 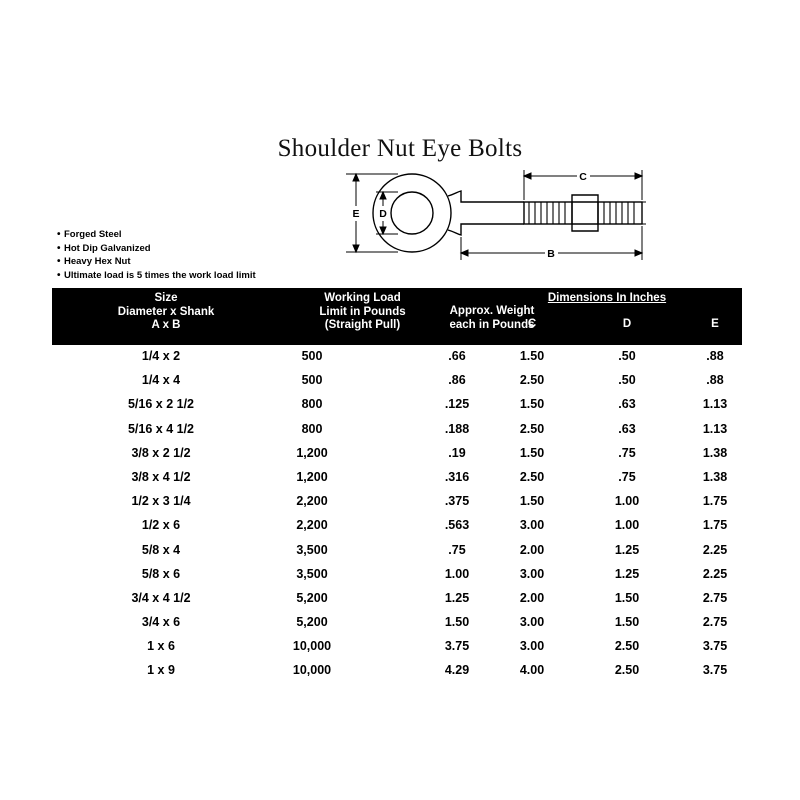 I want to click on cell-size: 5/16 x 4 1/2, so click(x=161, y=428).